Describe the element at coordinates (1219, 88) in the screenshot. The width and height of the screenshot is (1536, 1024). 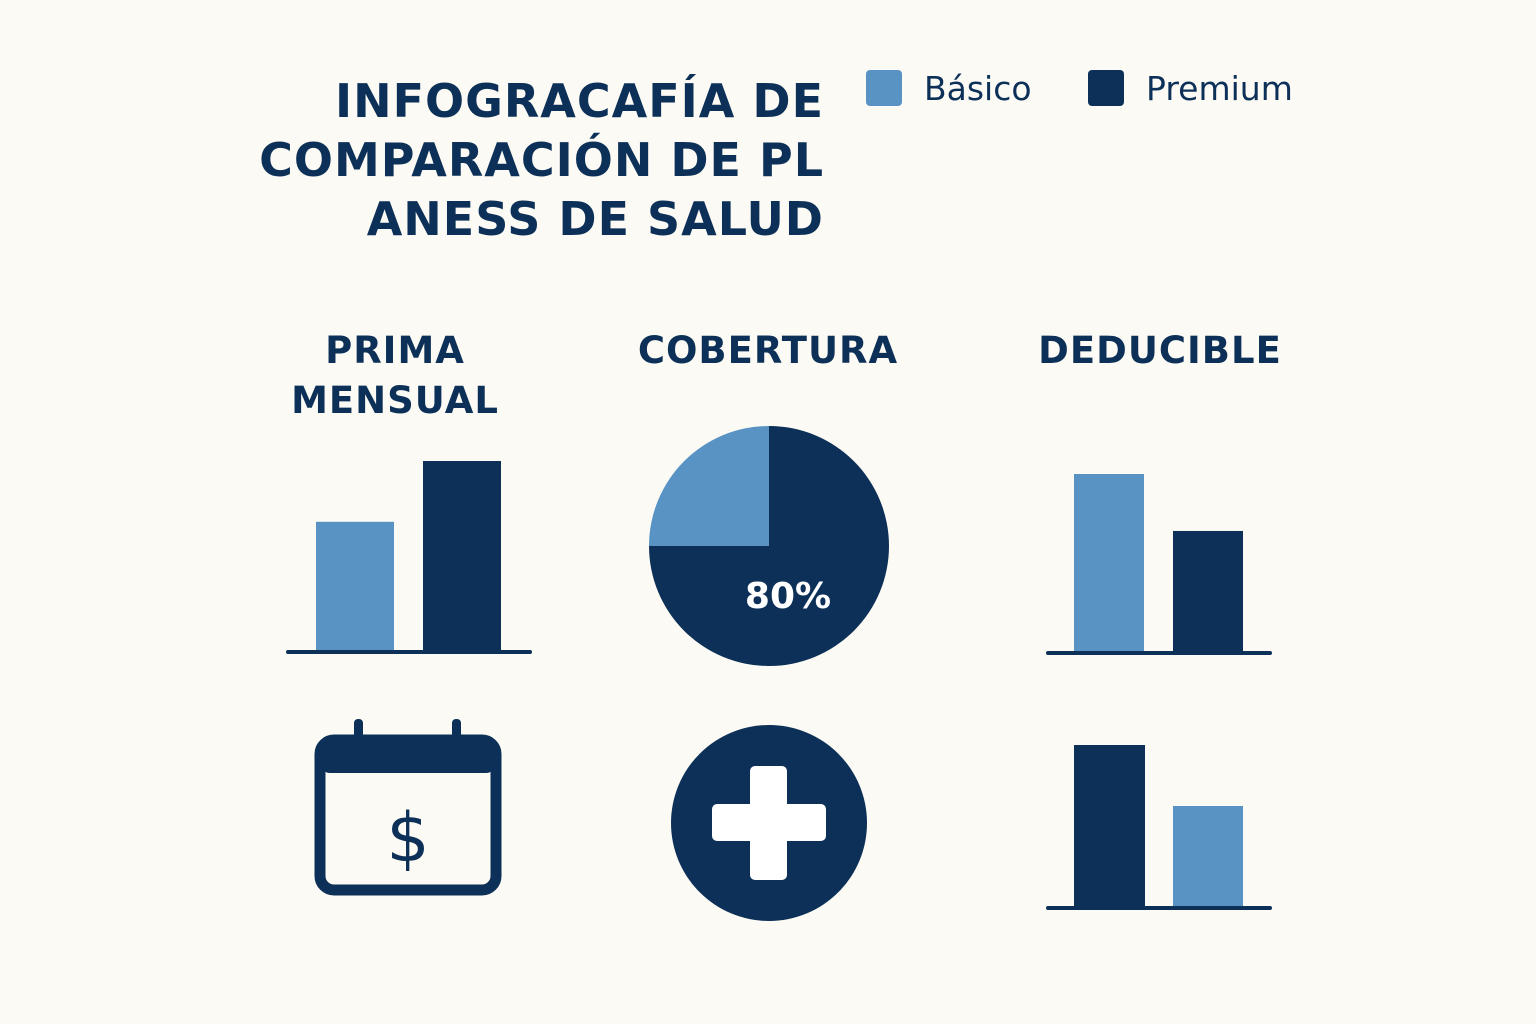
I see `legend-label: Premium` at that location.